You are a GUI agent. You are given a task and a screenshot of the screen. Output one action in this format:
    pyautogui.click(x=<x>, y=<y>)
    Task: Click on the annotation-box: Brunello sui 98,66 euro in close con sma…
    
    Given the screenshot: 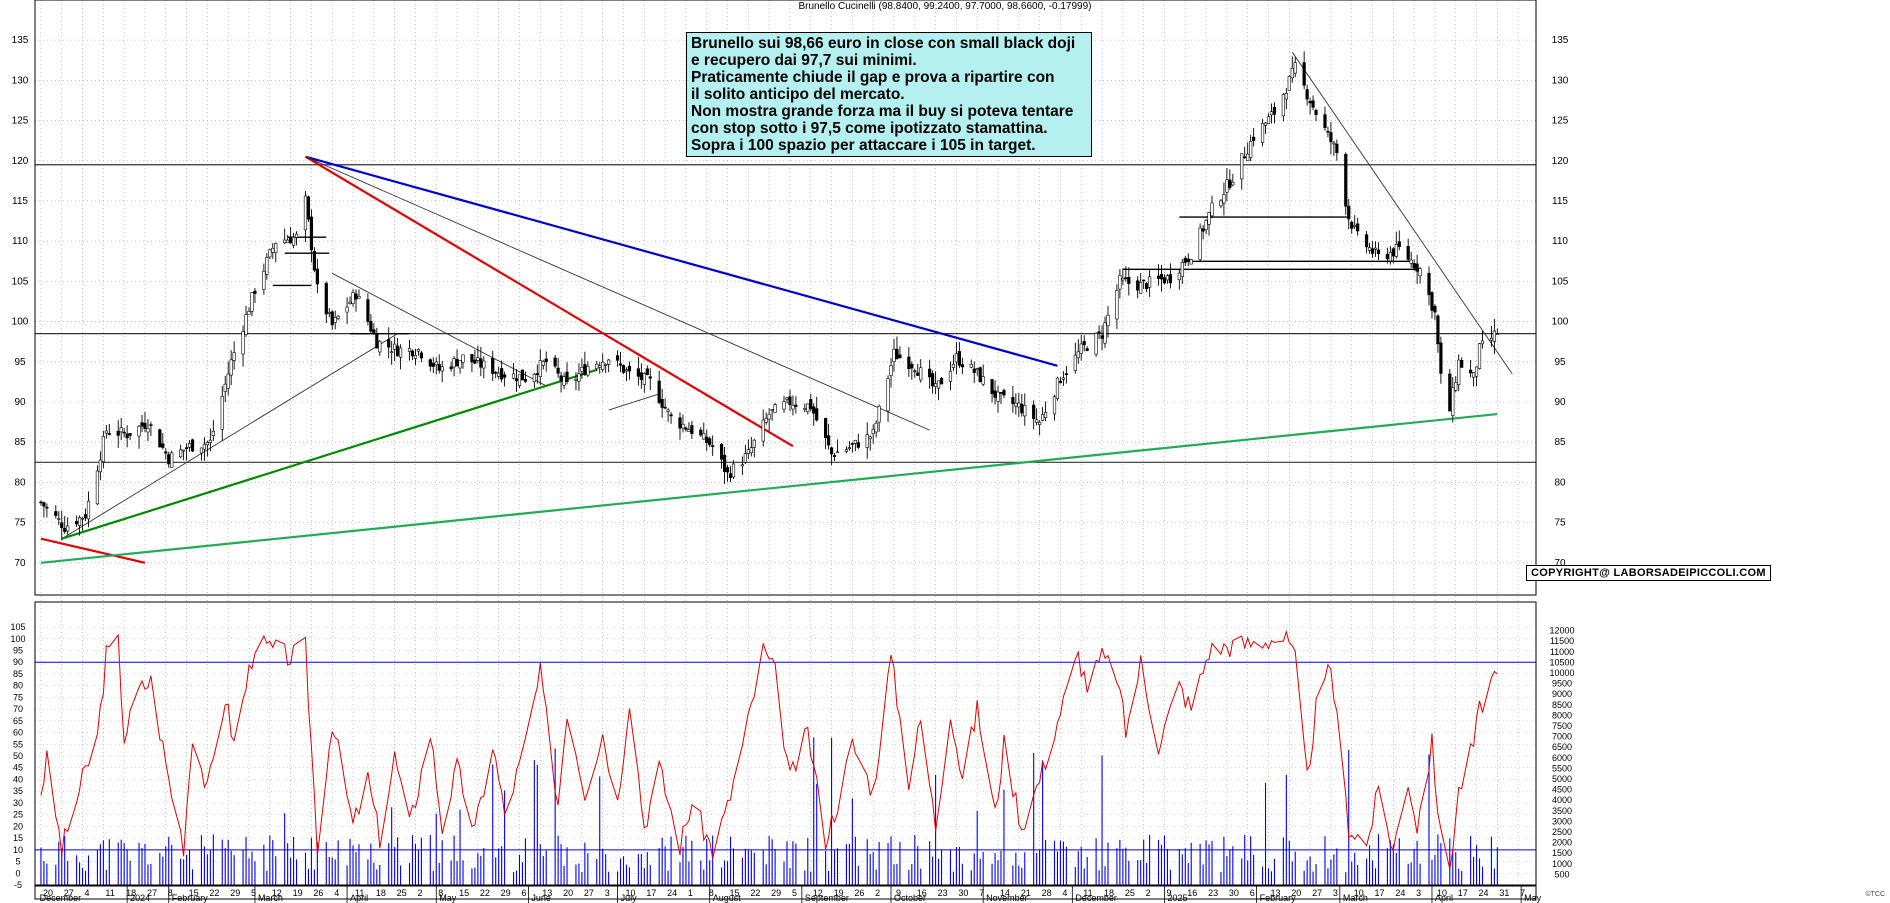 What is the action you would take?
    pyautogui.click(x=889, y=94)
    